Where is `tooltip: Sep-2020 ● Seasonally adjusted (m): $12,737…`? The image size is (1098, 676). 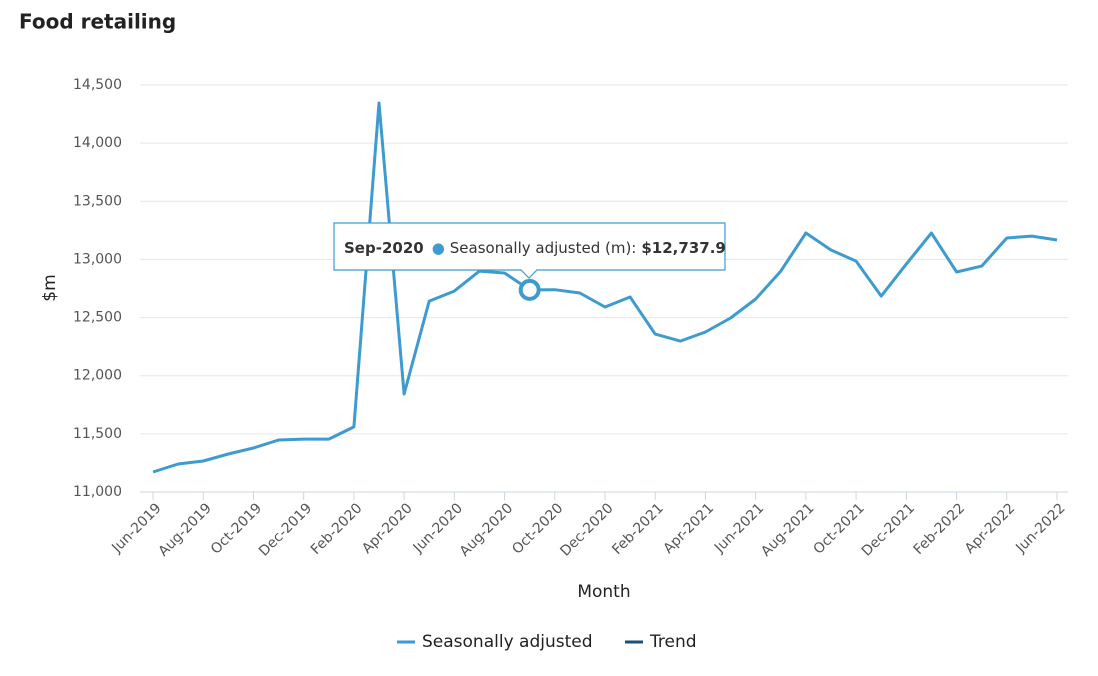
tooltip: Sep-2020 ● Seasonally adjusted (m): $12,737… is located at coordinates (529, 250).